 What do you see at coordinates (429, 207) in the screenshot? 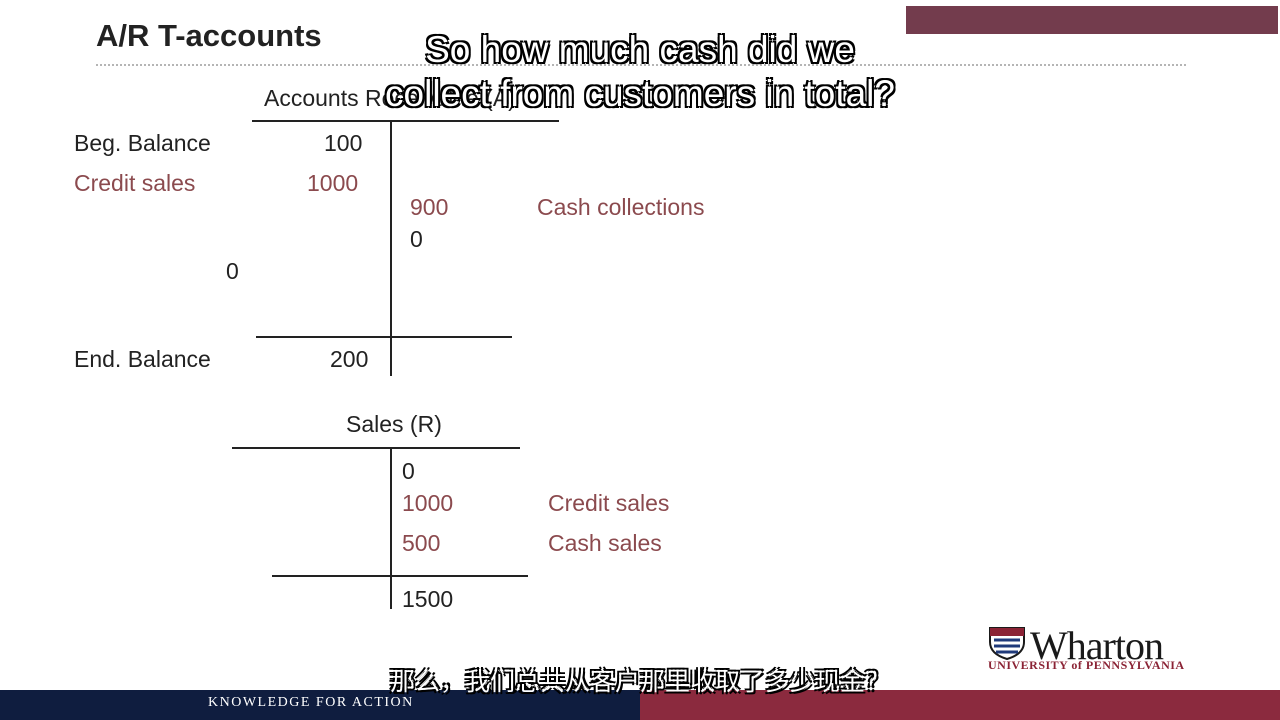
I see `ar-cash-collections-value: 900` at bounding box center [429, 207].